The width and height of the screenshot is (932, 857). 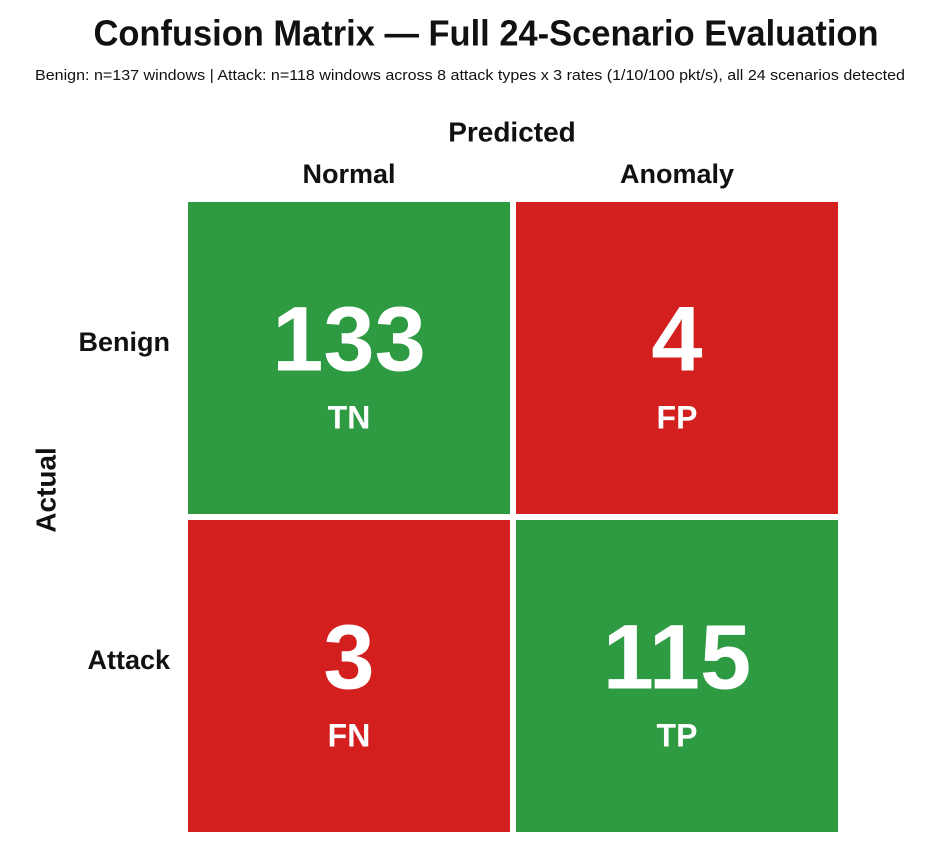 I want to click on x-tick-label: Normal, so click(x=348, y=174).